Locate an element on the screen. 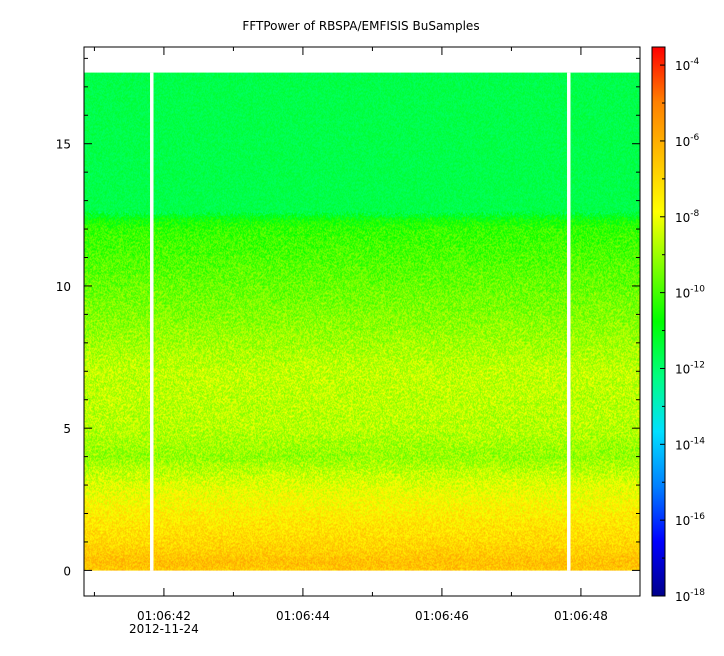  y-tick-label: 15 is located at coordinates (63, 145).